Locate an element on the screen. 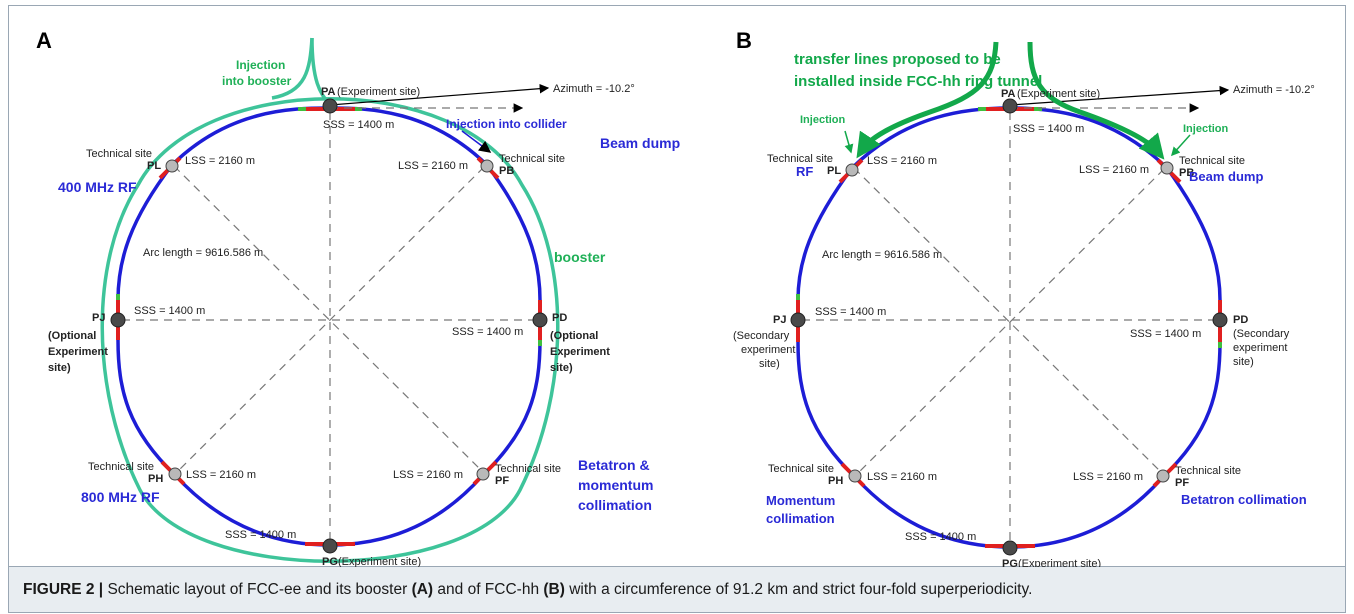 Image resolution: width=1354 pixels, height=614 pixels. pd-note-2: Experiment is located at coordinates (580, 352).